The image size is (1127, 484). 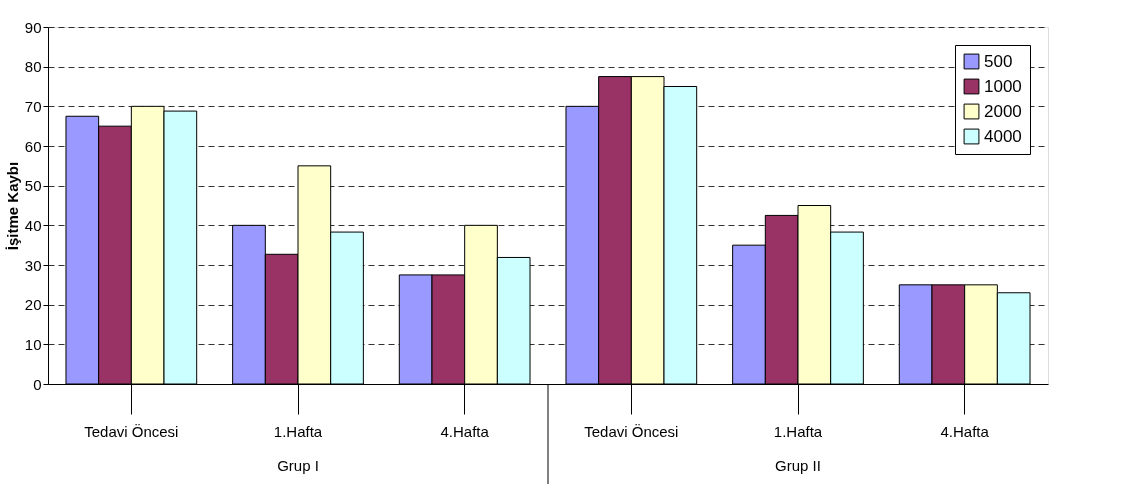 I want to click on y-tick-label: 50, so click(x=33, y=186).